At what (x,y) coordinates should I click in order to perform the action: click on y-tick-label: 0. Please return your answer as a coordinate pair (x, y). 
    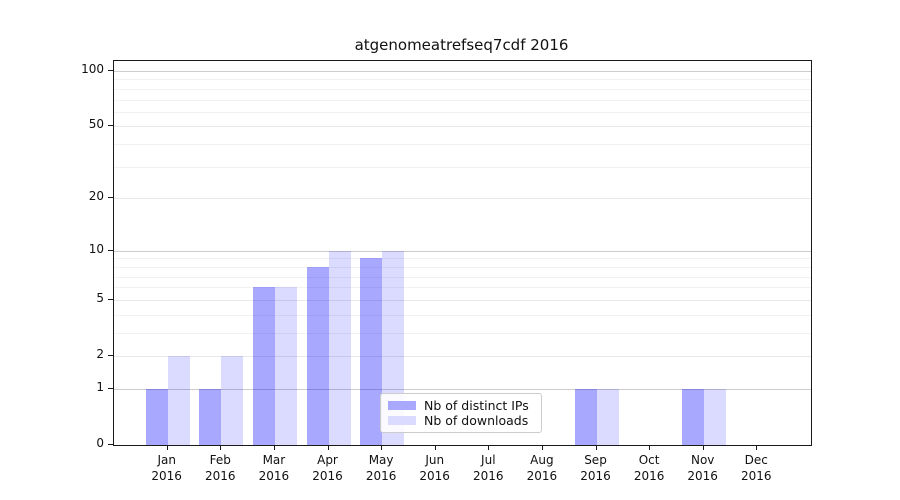
    Looking at the image, I should click on (100, 443).